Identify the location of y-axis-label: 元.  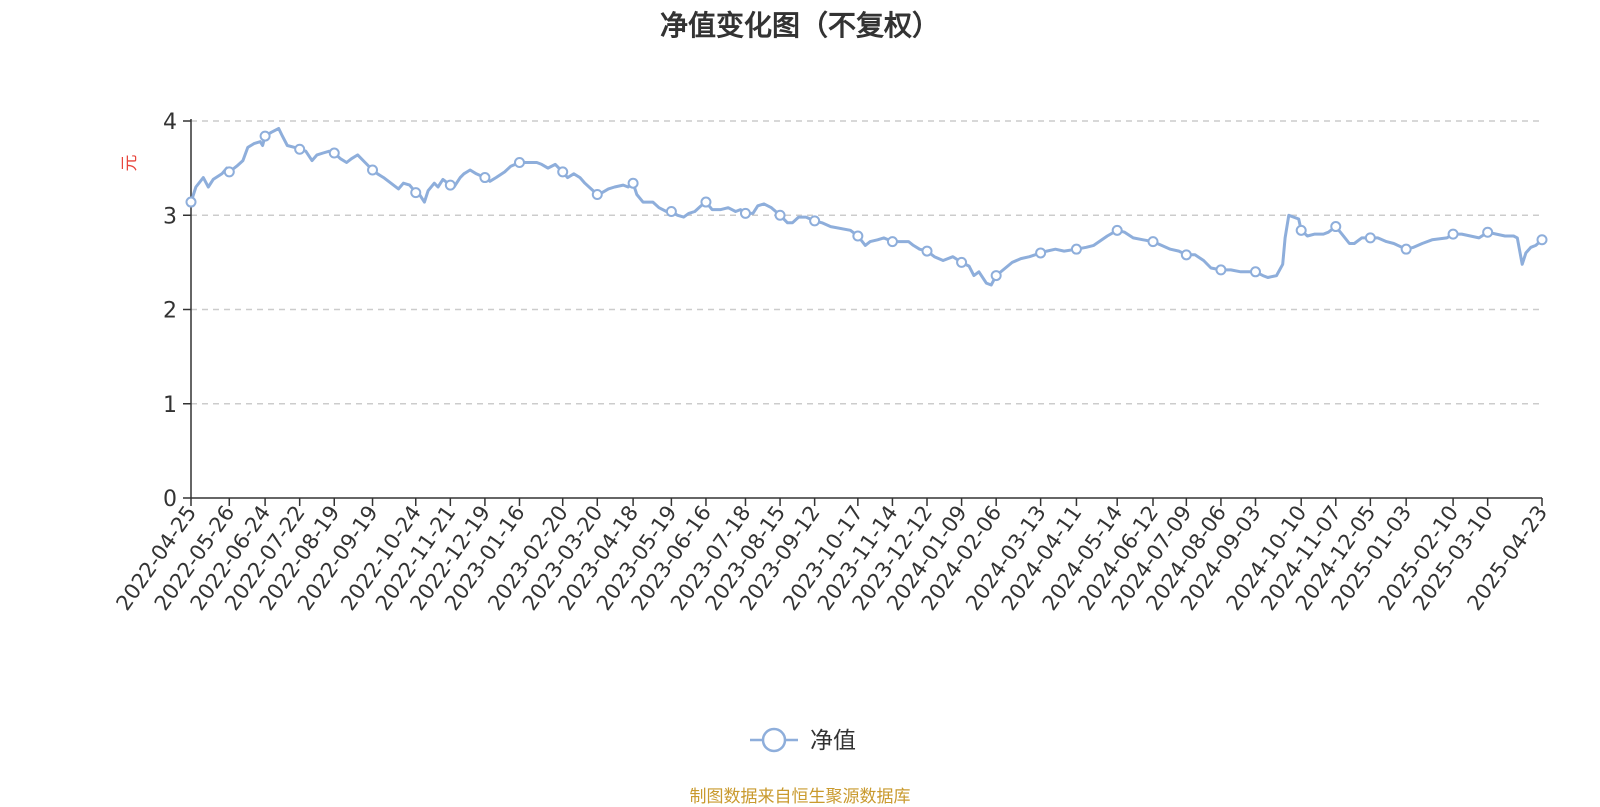
(130, 163).